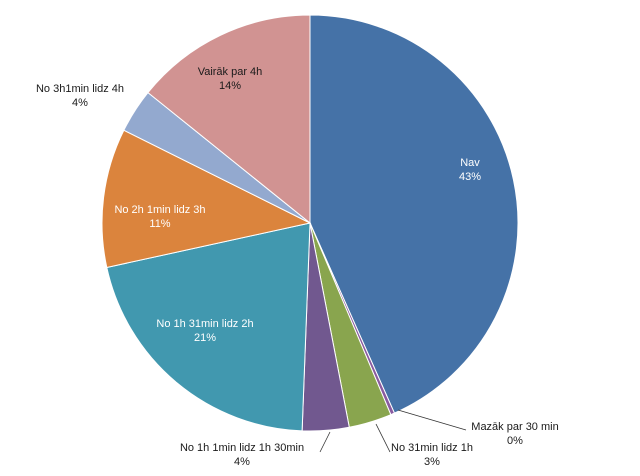 The image size is (640, 476). Describe the element at coordinates (242, 455) in the screenshot. I see `slice-label-3: No 1h 1min lidz 1h 30min 4%` at that location.